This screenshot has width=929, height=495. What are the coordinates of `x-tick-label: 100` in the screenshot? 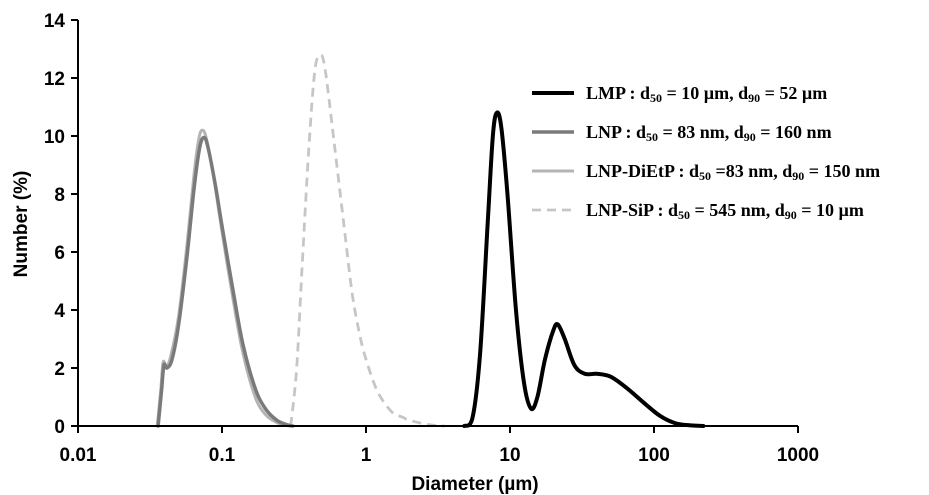 It's located at (654, 455).